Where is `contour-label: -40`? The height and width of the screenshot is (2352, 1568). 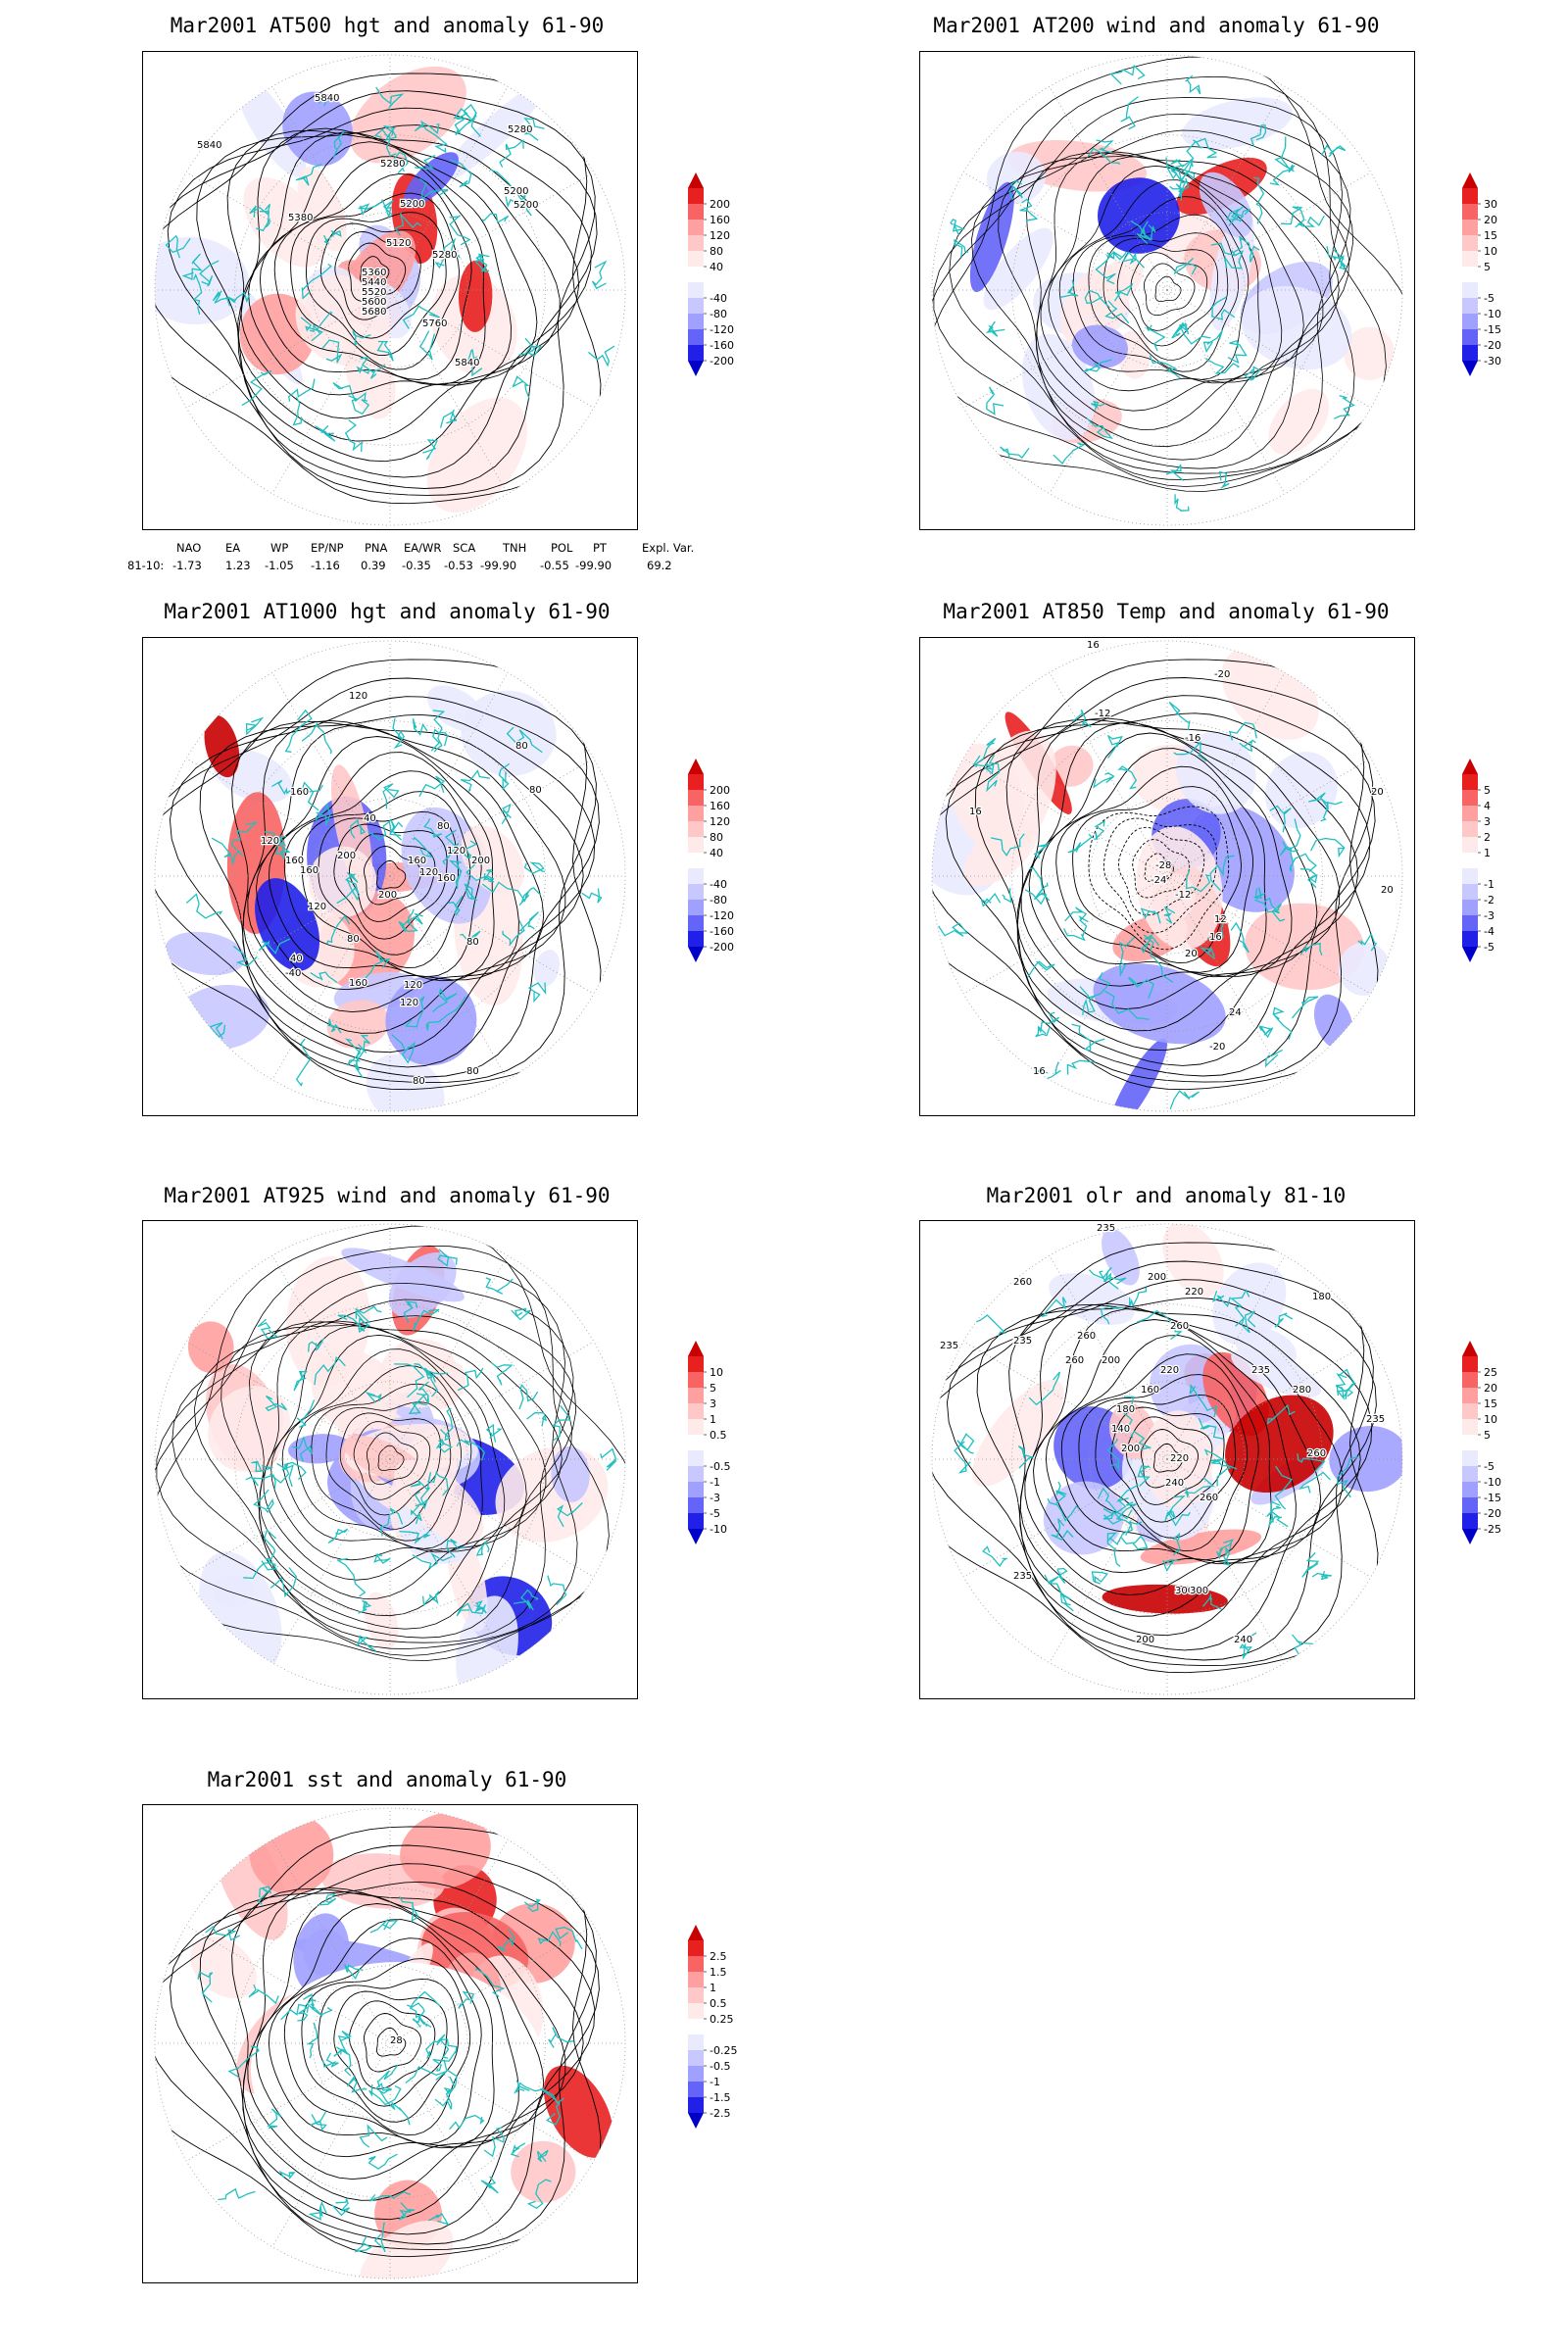 contour-label: -40 is located at coordinates (293, 973).